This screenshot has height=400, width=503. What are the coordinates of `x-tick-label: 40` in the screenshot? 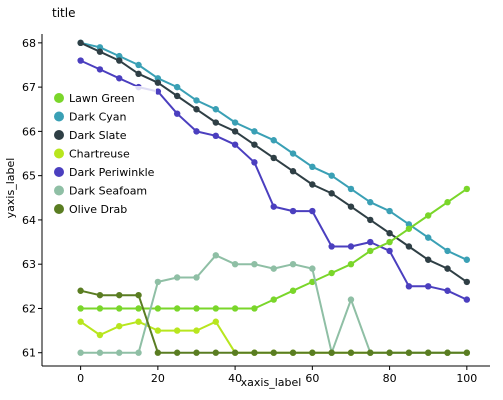 It's located at (235, 378).